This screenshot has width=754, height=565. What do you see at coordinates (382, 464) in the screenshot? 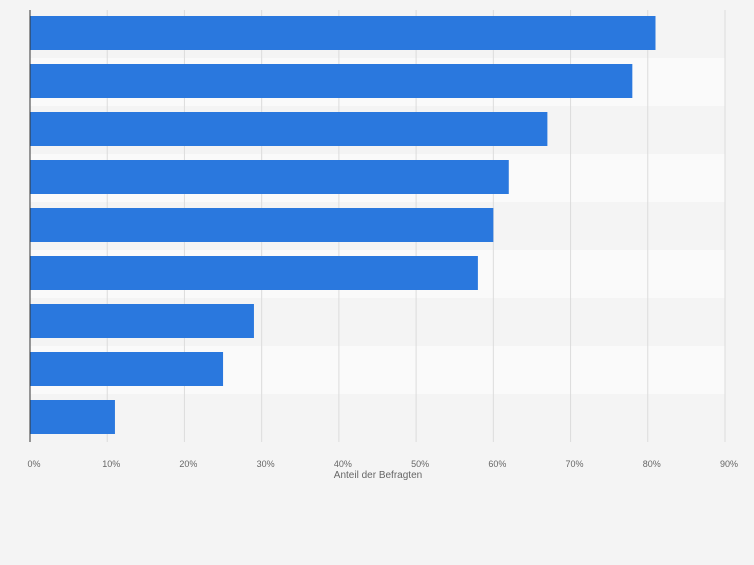
I see `x-tick-labels: 0% 10% 20% 30% 40% 50% 60% 70% 80% 90%` at bounding box center [382, 464].